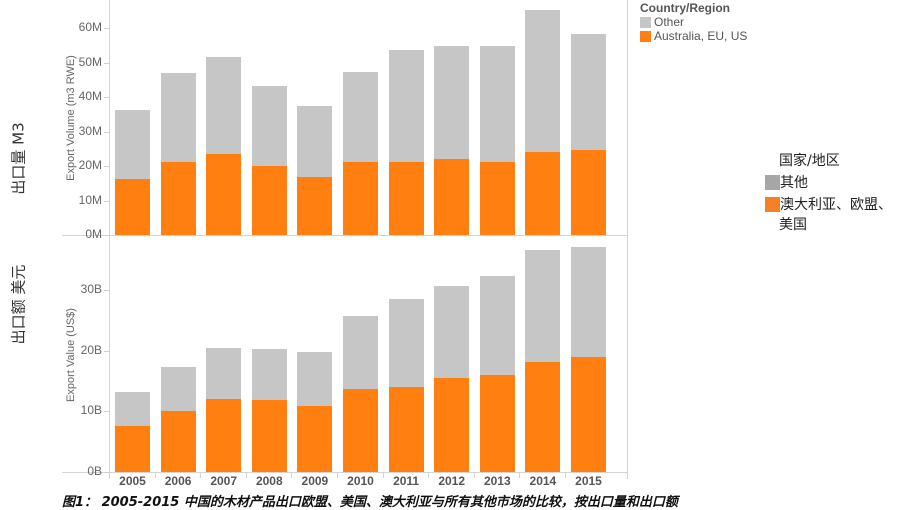 This screenshot has width=909, height=510. I want to click on top-bar-2008, so click(269, 160).